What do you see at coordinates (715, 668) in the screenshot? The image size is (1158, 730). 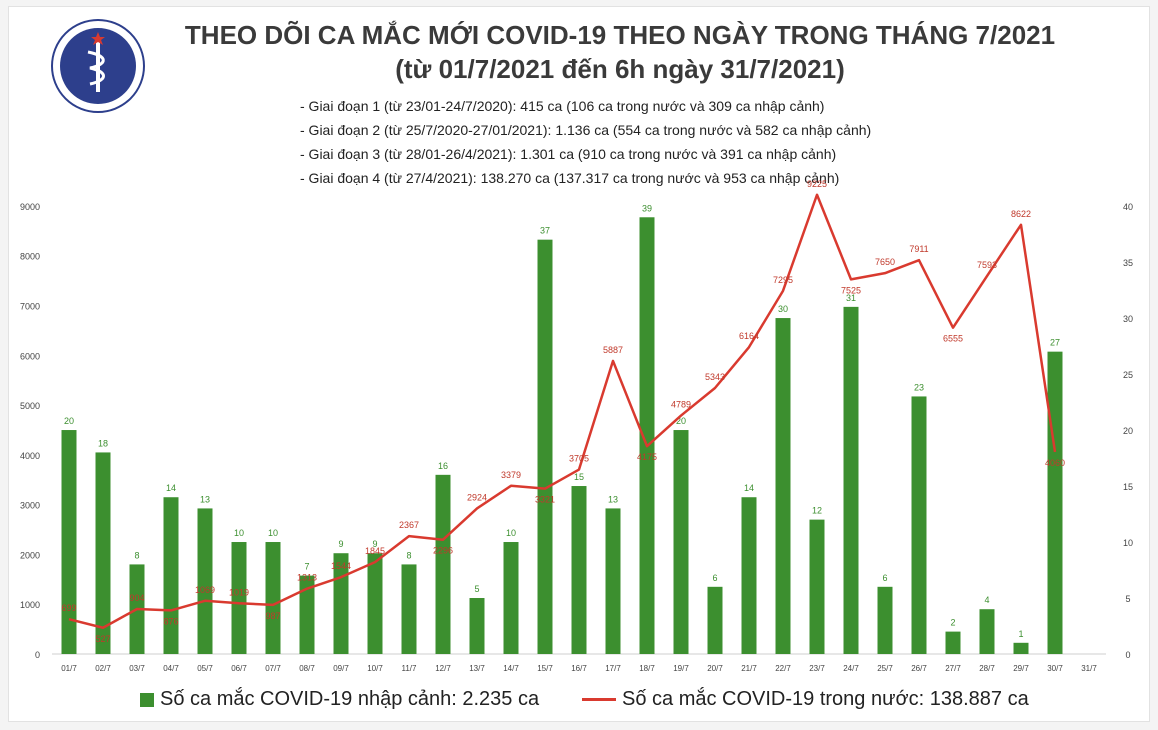 I see `x-axis-tick: 20/7` at bounding box center [715, 668].